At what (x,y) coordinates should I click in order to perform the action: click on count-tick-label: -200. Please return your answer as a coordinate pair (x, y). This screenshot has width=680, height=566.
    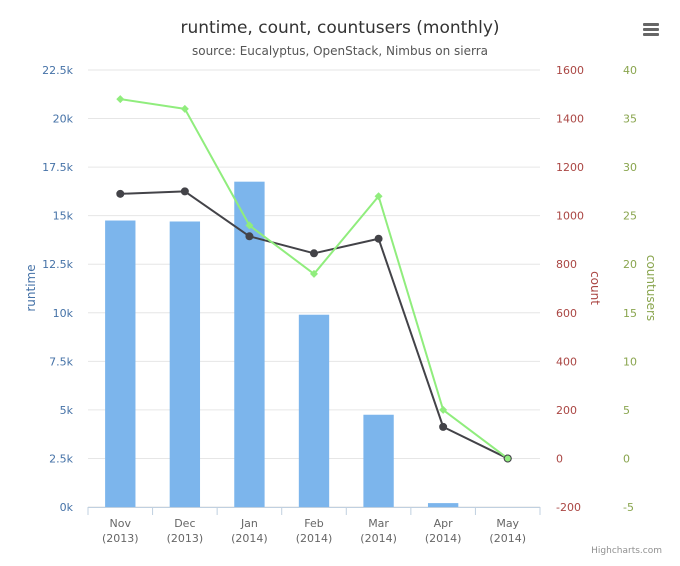
    Looking at the image, I should click on (568, 507).